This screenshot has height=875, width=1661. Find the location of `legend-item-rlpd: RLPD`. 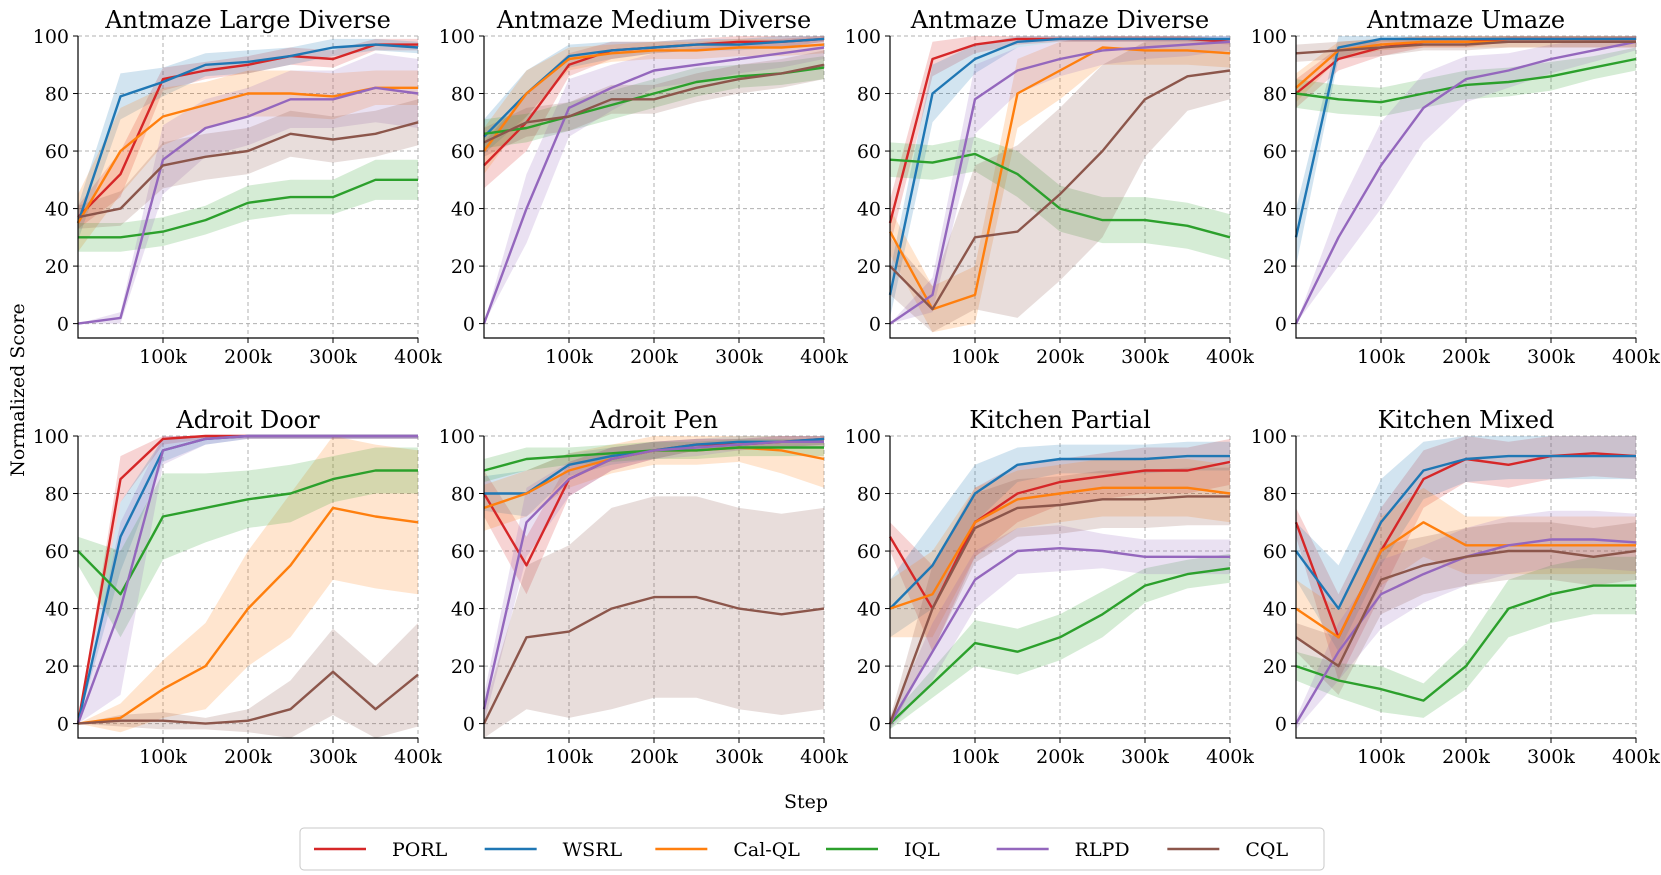

legend-item-rlpd: RLPD is located at coordinates (1063, 850).